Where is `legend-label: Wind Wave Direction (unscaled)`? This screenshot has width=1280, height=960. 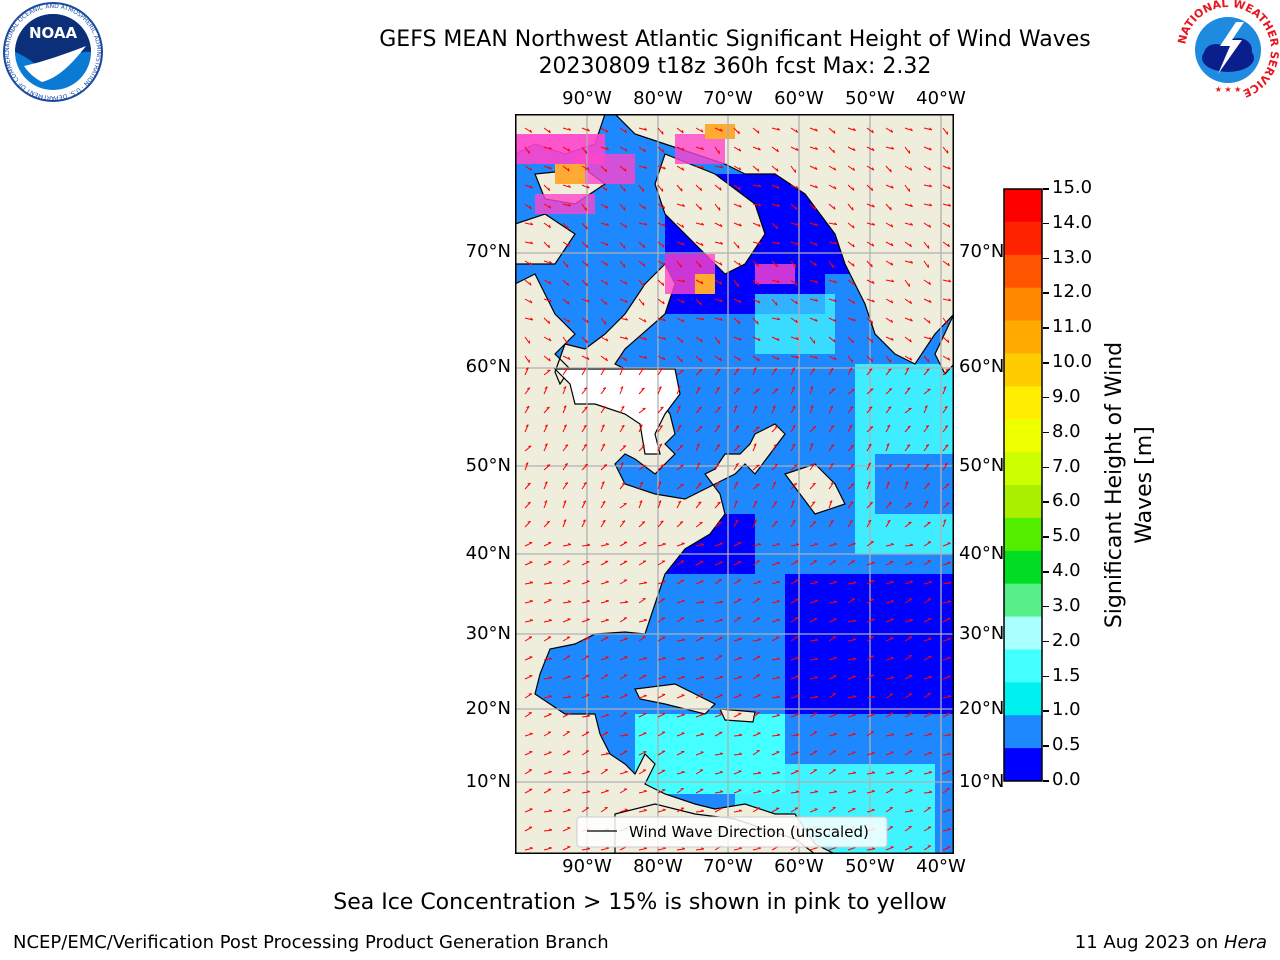 legend-label: Wind Wave Direction (unscaled) is located at coordinates (749, 832).